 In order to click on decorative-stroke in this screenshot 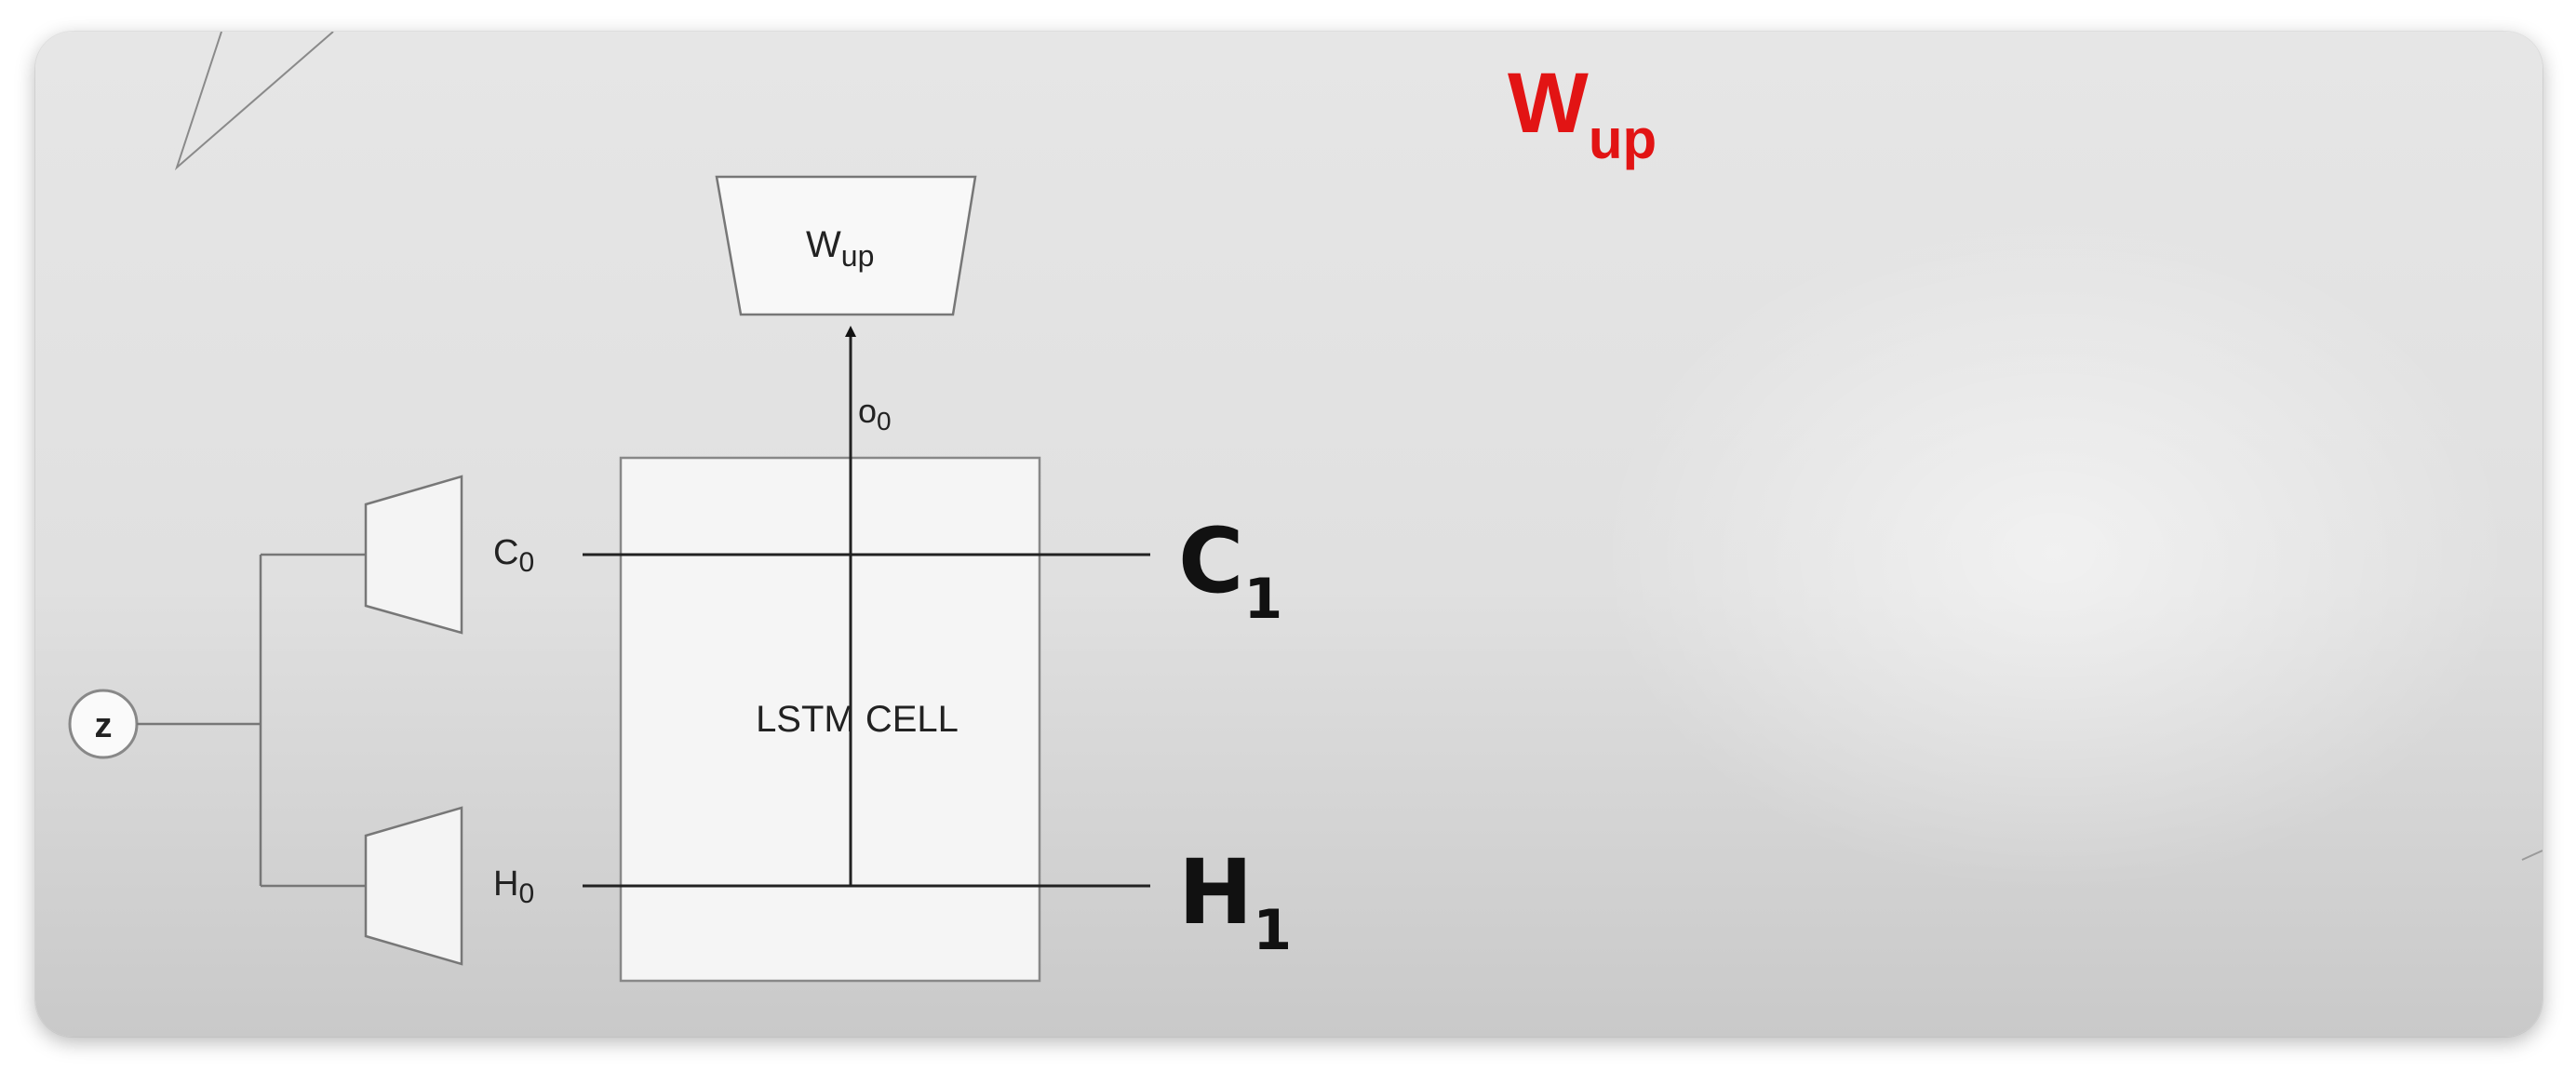, I will do `click(2531, 855)`.